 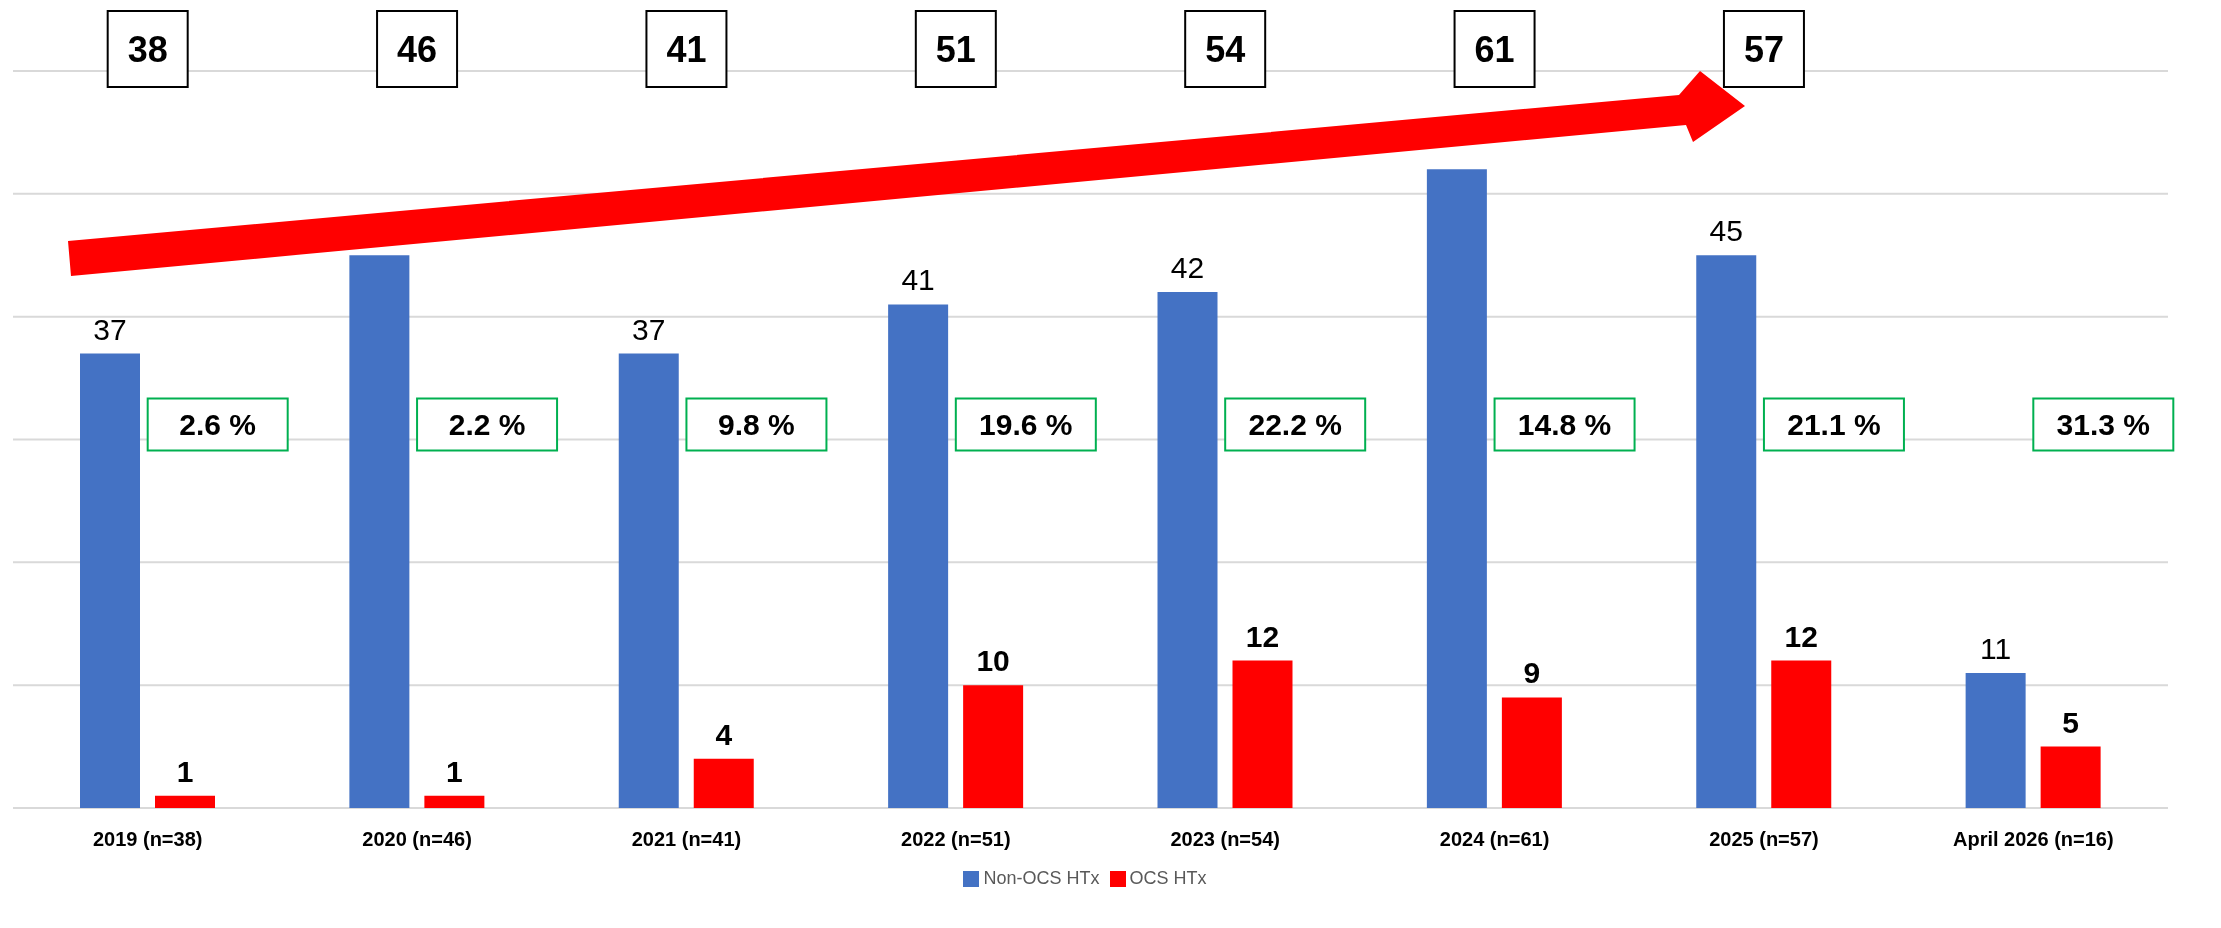 What do you see at coordinates (2070, 722) in the screenshot?
I see `data-label: 5` at bounding box center [2070, 722].